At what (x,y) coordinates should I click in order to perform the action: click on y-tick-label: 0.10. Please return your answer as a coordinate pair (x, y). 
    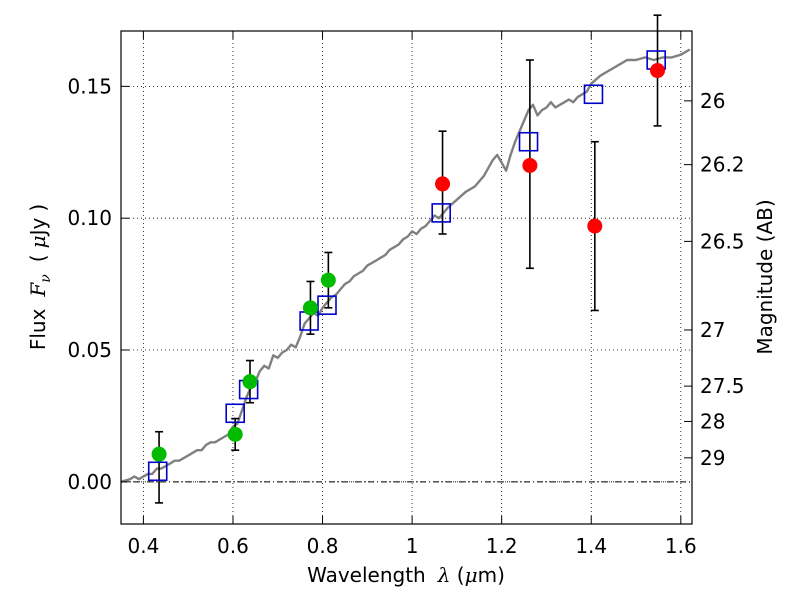
    Looking at the image, I should click on (89, 218).